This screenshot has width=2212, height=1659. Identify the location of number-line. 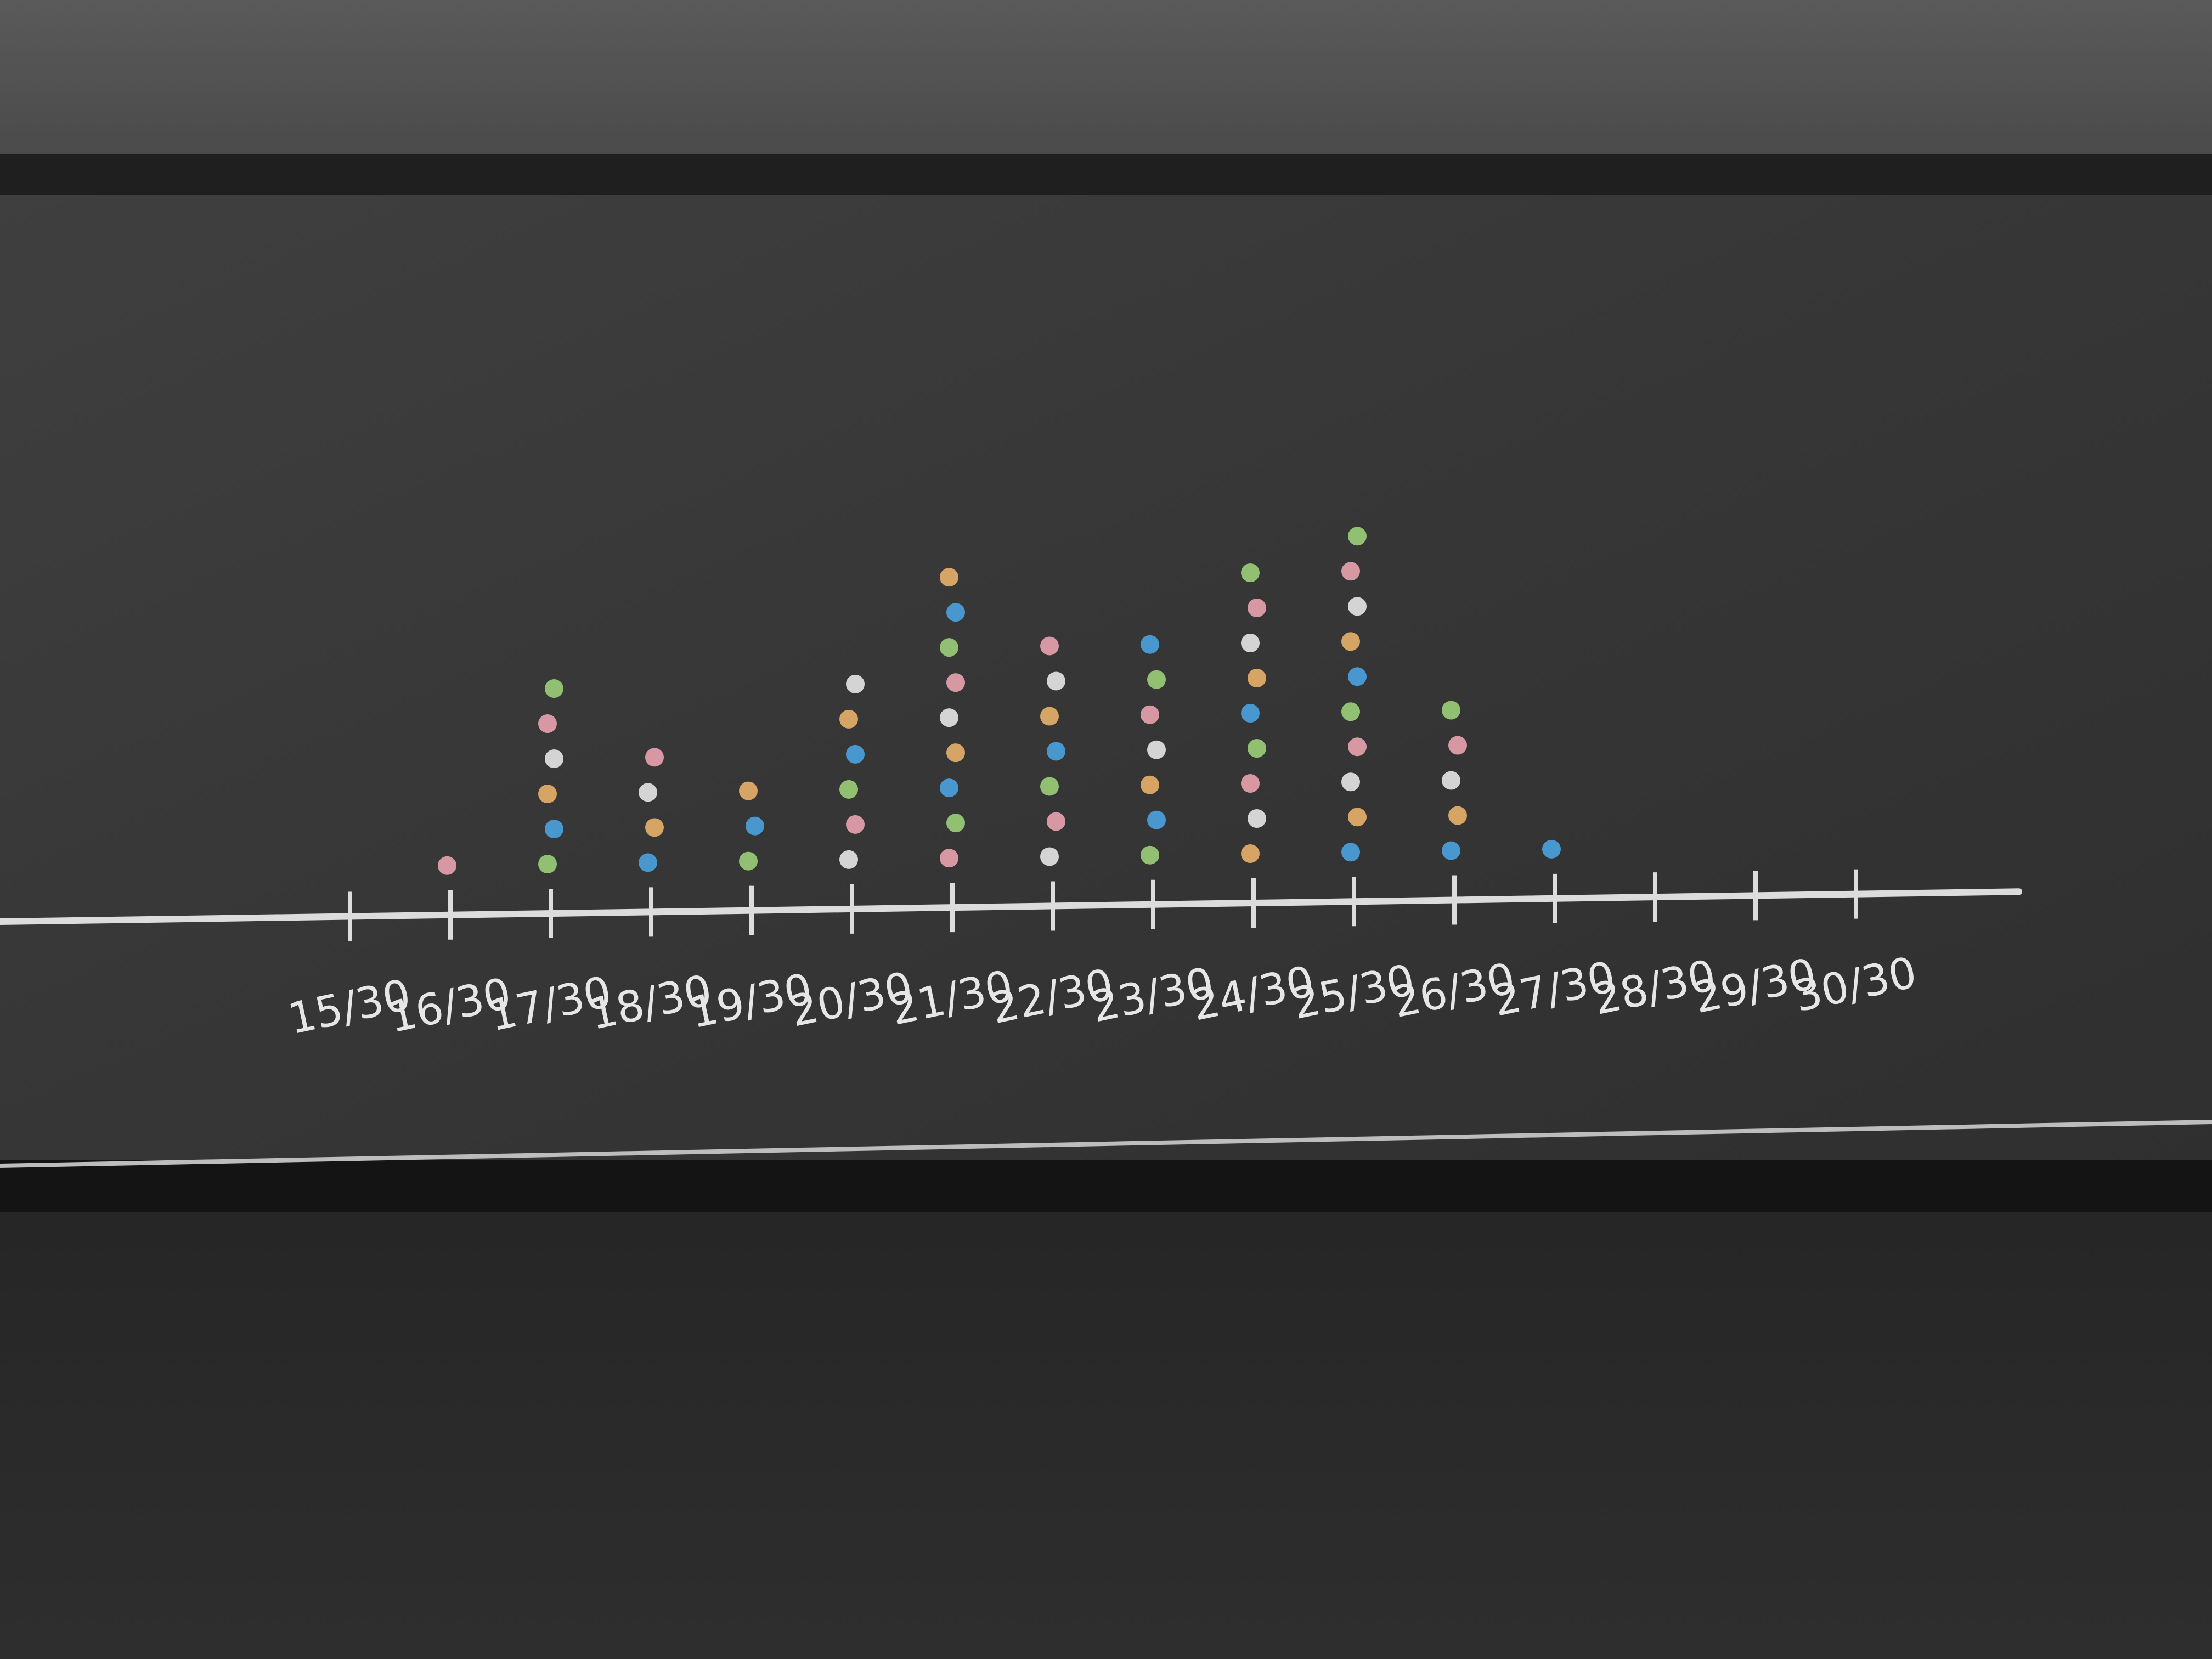
(1011, 907).